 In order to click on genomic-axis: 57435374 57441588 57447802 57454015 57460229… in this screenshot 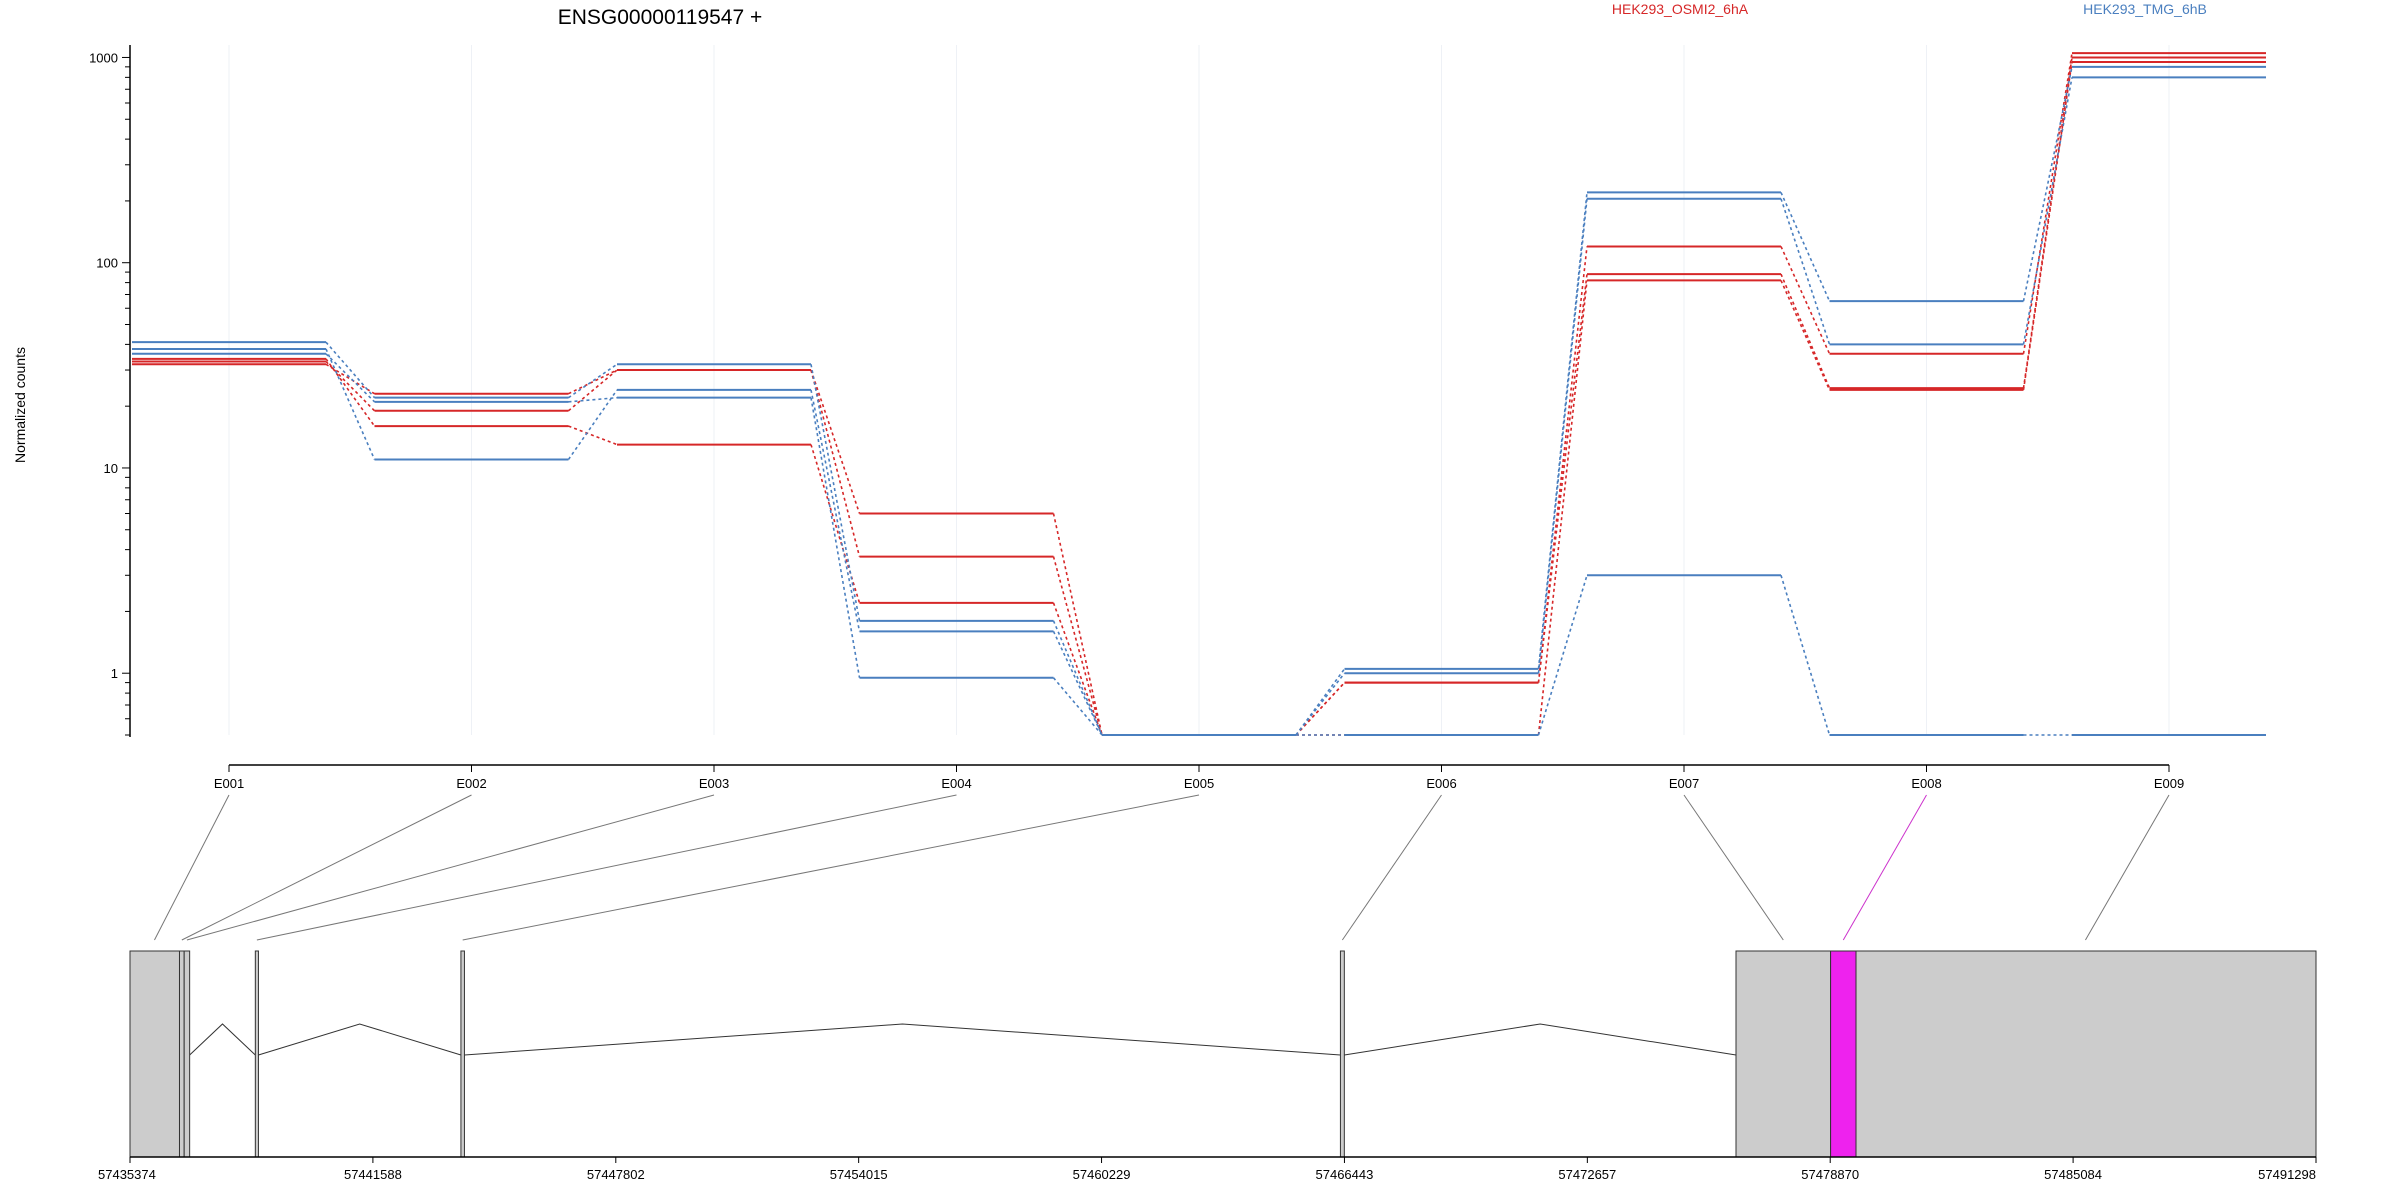, I will do `click(1207, 1169)`.